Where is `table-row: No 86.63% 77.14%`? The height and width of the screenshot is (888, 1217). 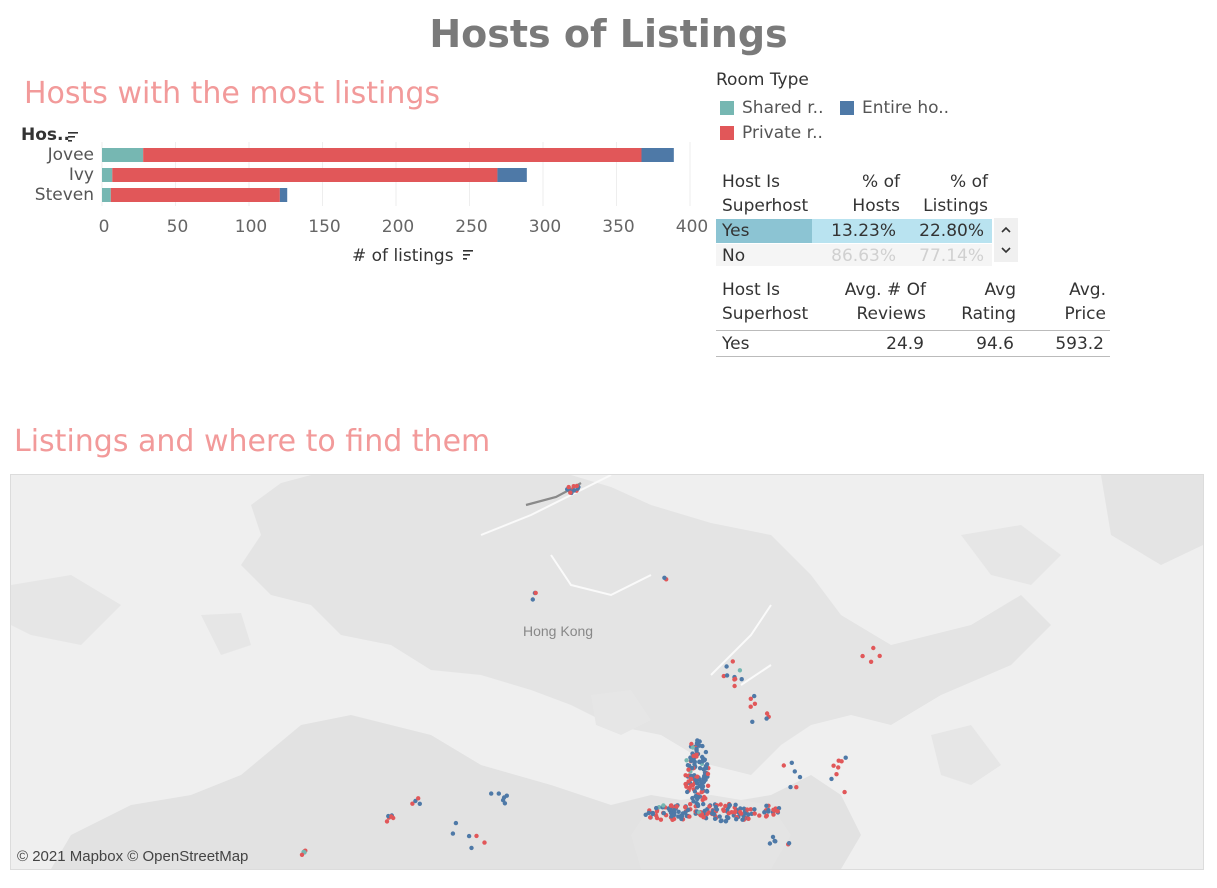
table-row: No 86.63% 77.14% is located at coordinates (854, 255).